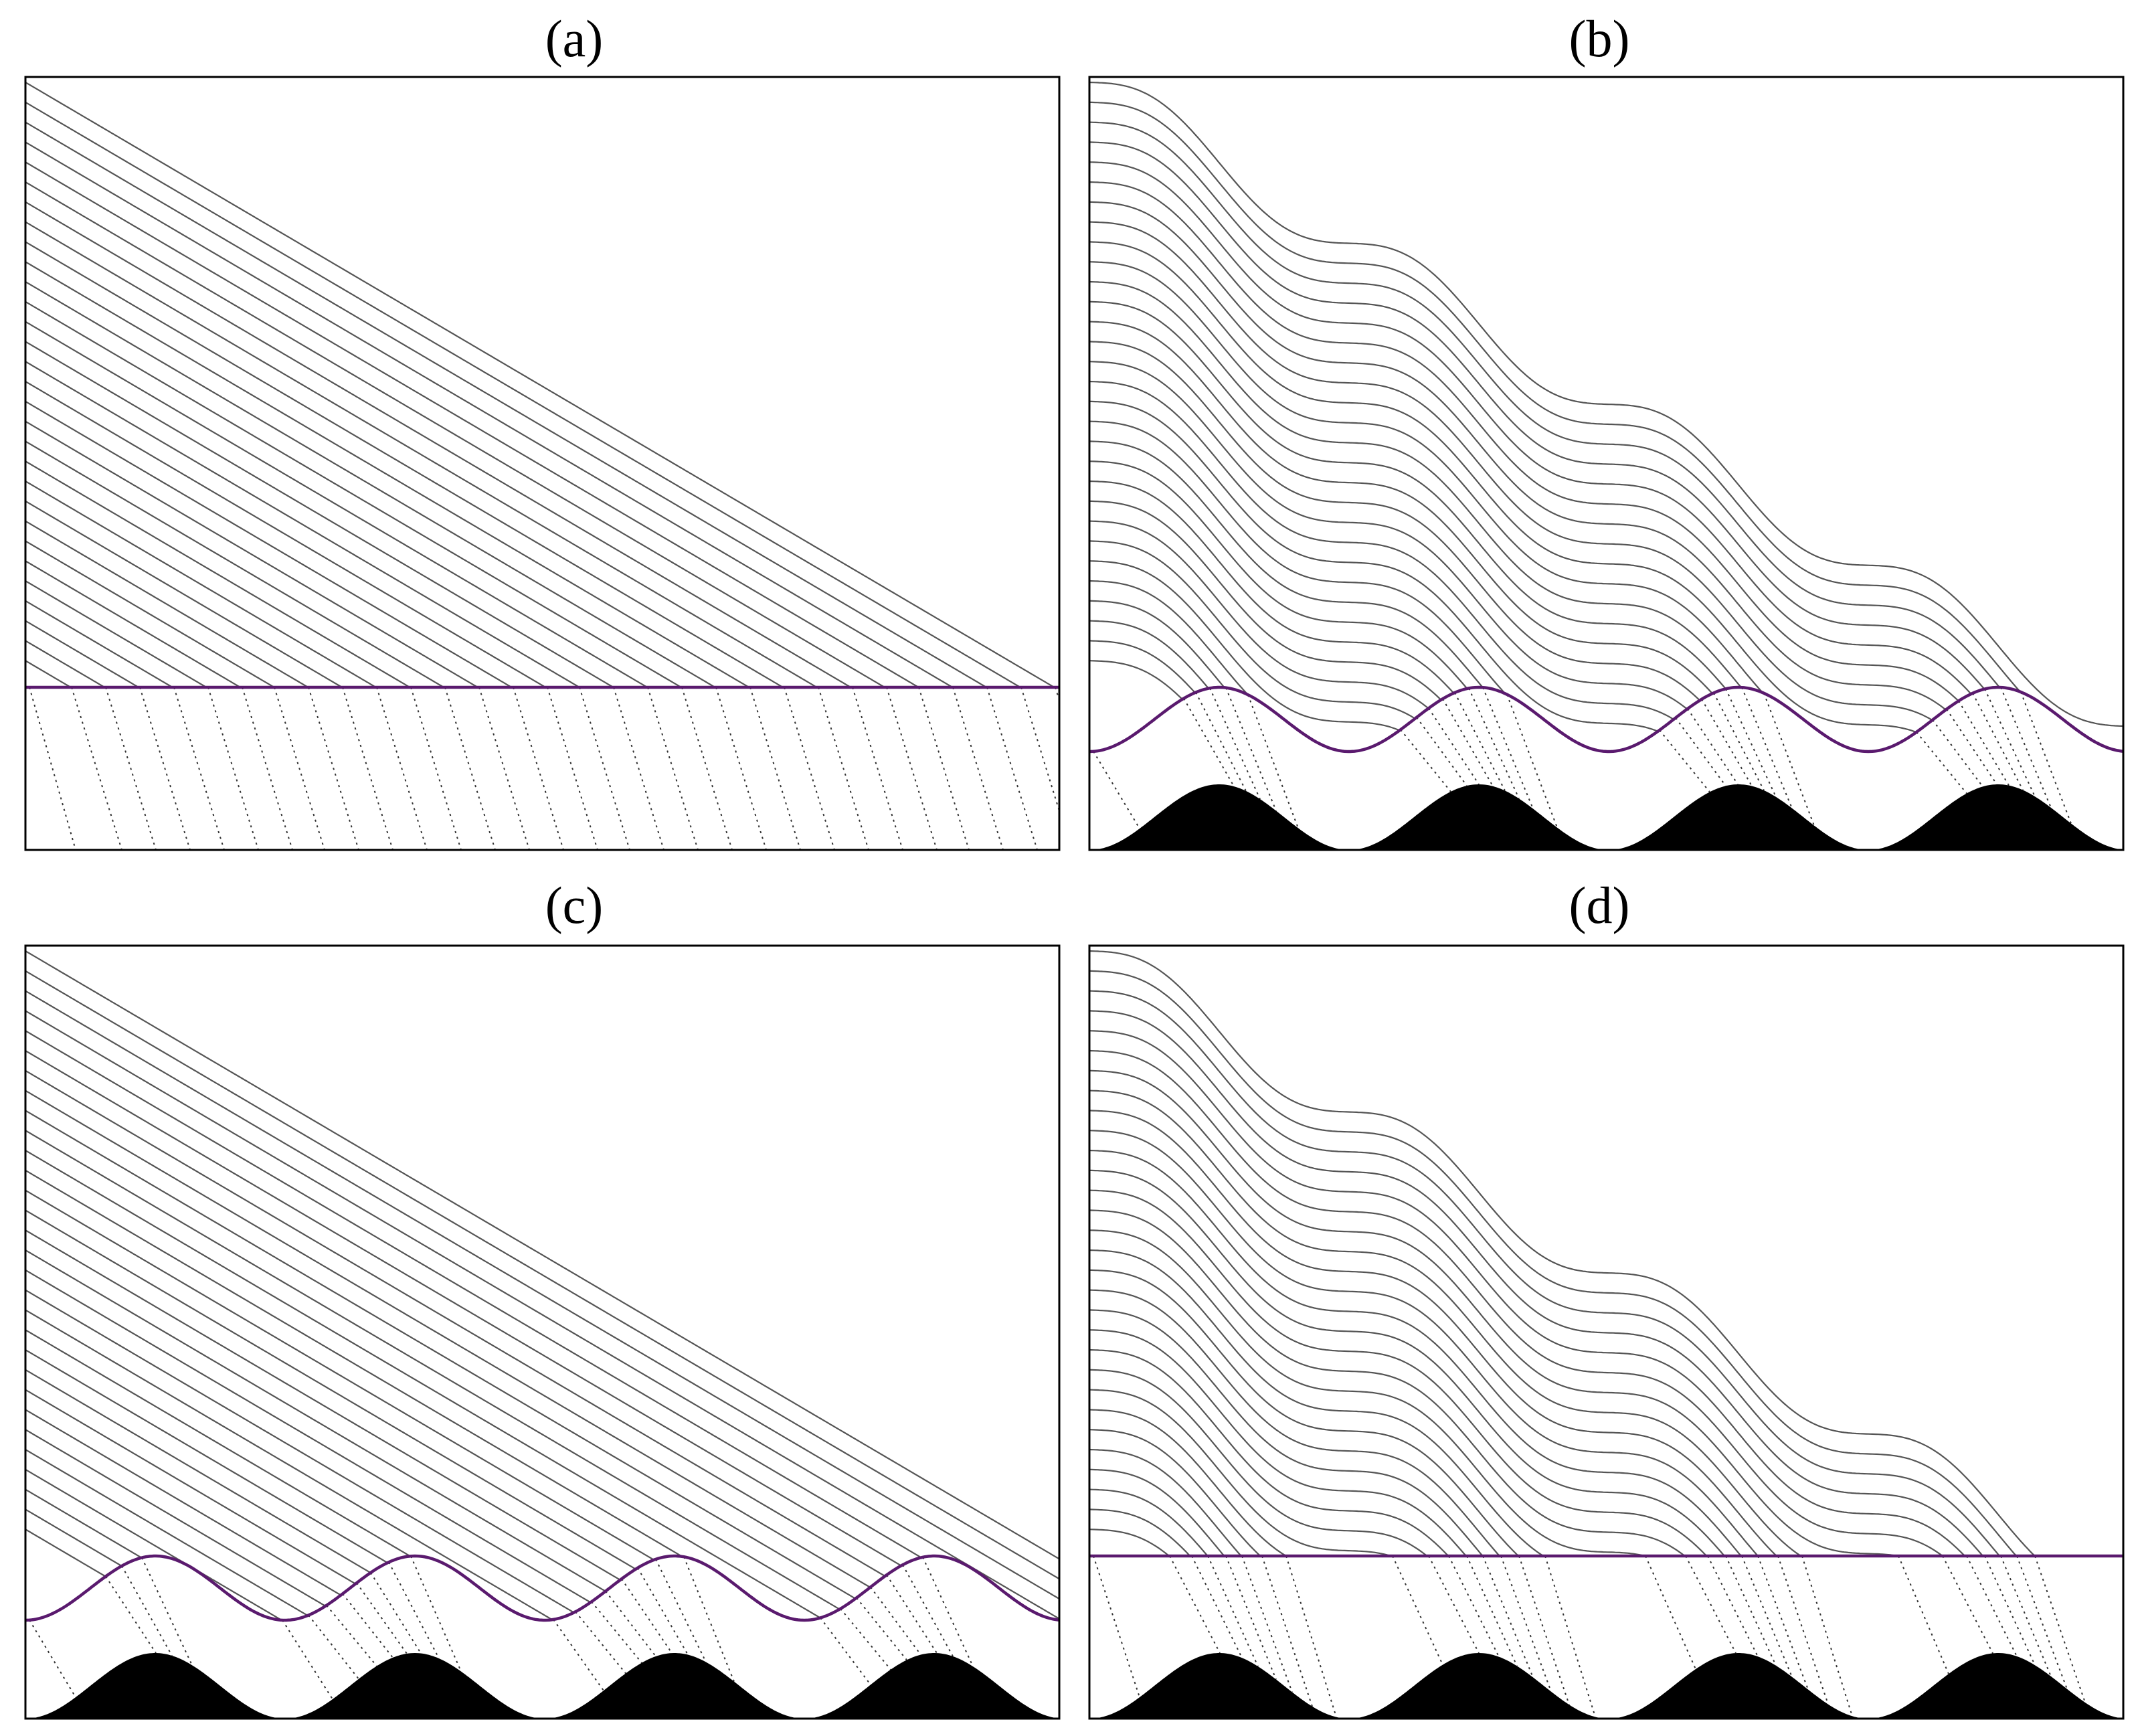  What do you see at coordinates (1116, 790) in the screenshot?
I see `panel-b-dotted-left` at bounding box center [1116, 790].